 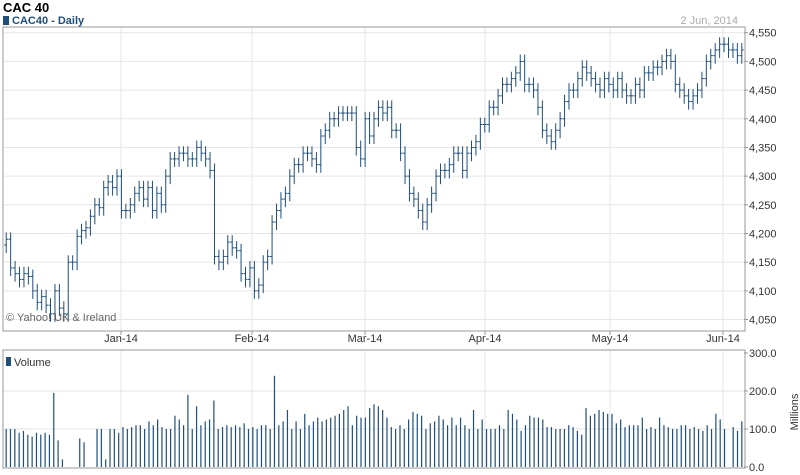 What do you see at coordinates (252, 339) in the screenshot?
I see `date-tick-label: Feb-14` at bounding box center [252, 339].